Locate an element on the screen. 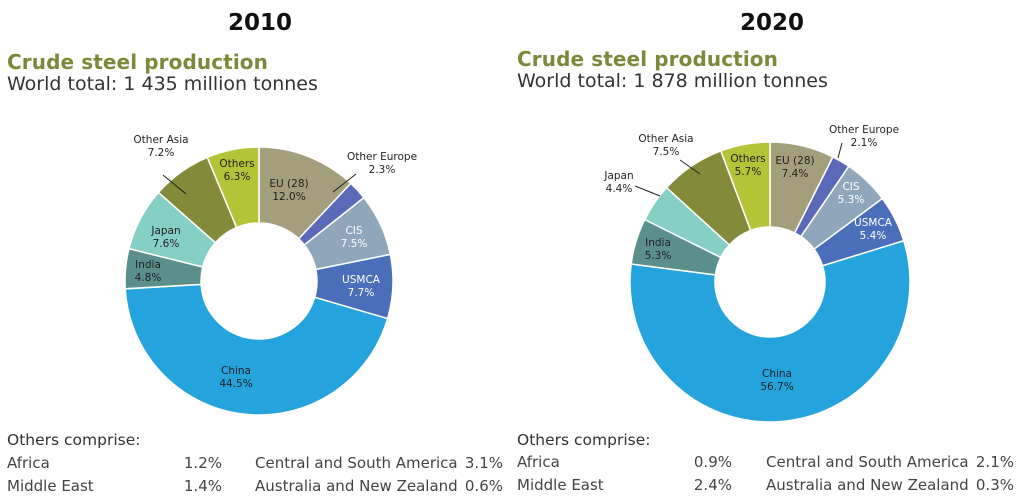 The width and height of the screenshot is (1023, 499). others-row: Middle East 1.4% is located at coordinates (114, 486).